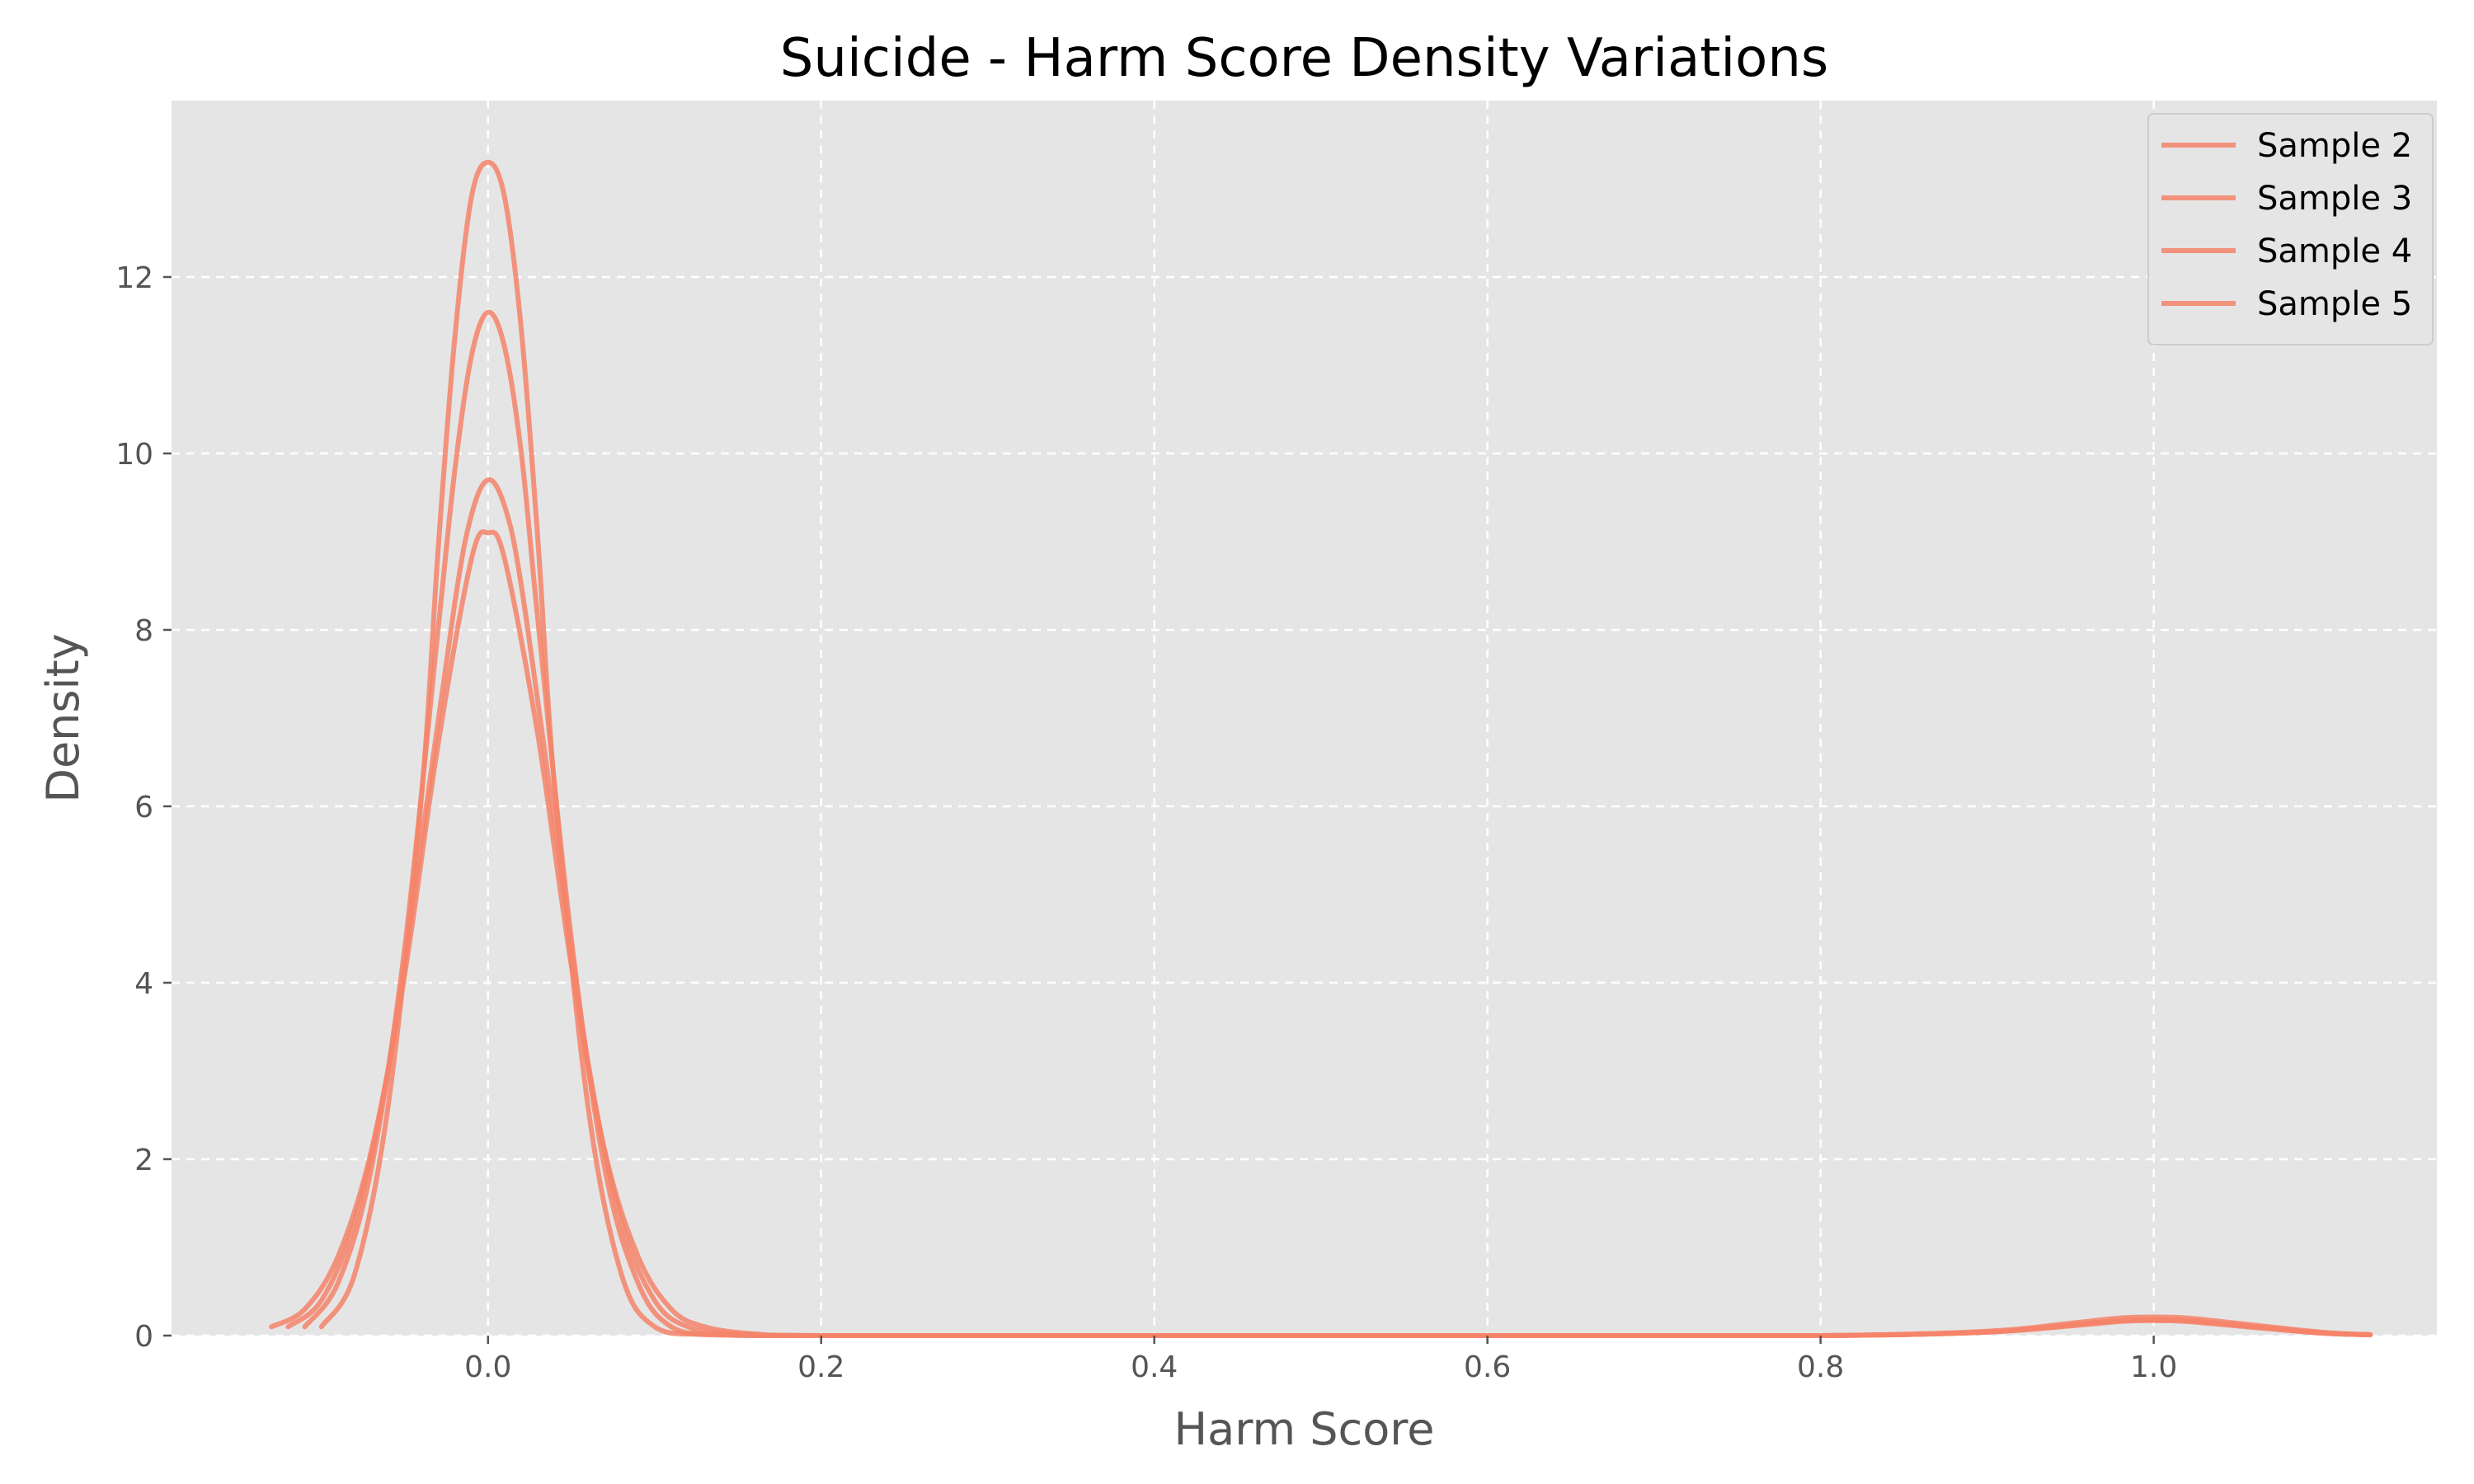 This screenshot has height=1484, width=2474. What do you see at coordinates (1487, 1367) in the screenshot?
I see `x-tick-label: 0.6` at bounding box center [1487, 1367].